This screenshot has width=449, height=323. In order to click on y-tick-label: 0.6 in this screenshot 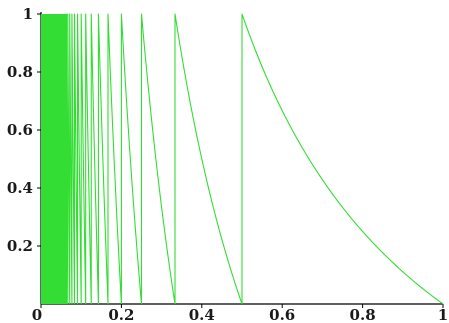, I will do `click(20, 130)`.